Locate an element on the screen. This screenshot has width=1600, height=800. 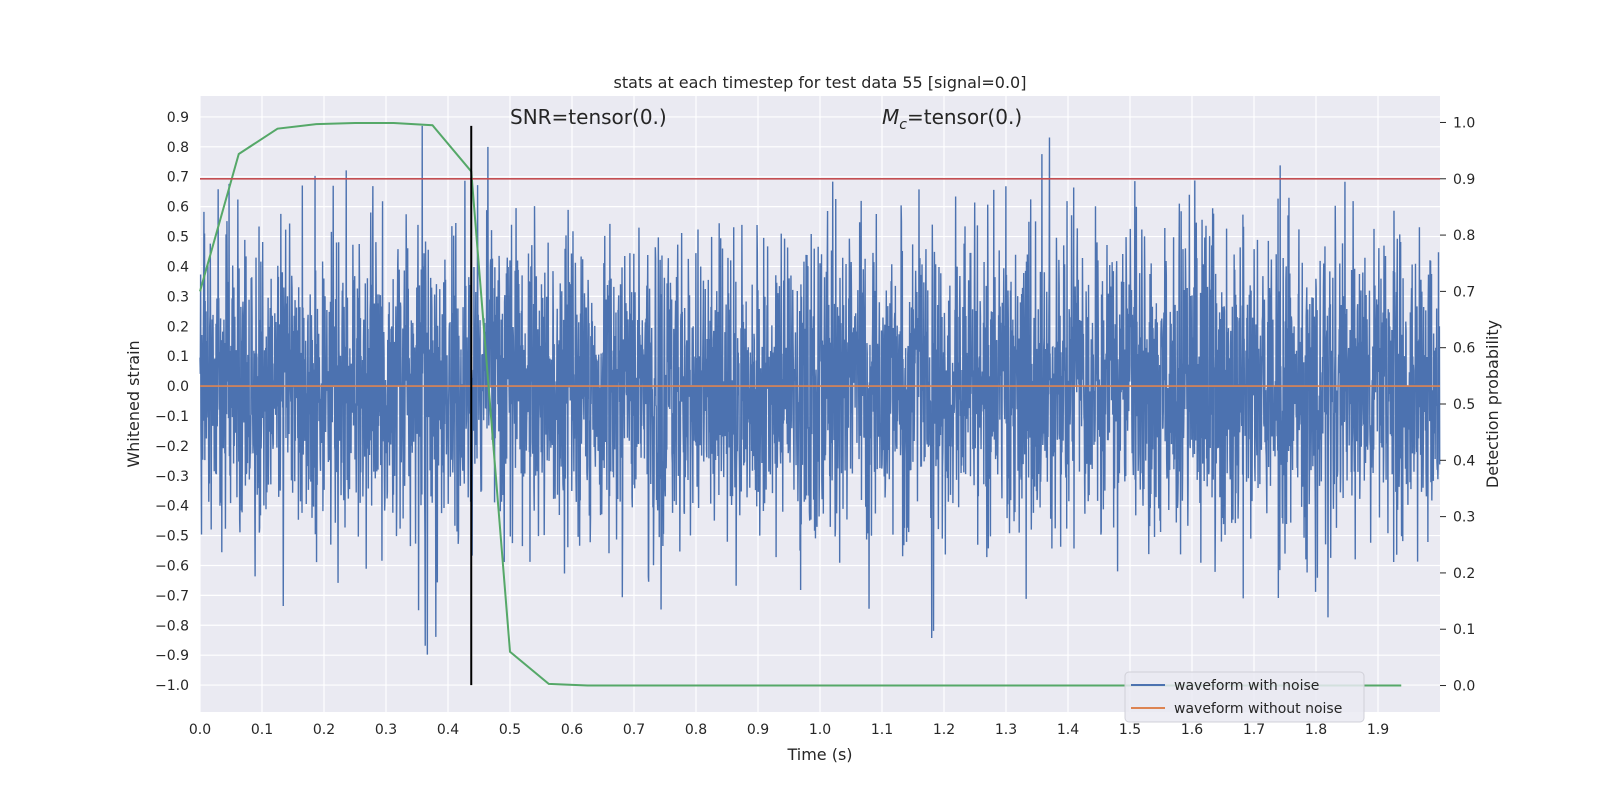
x-tick-label: 0.6 is located at coordinates (572, 730).